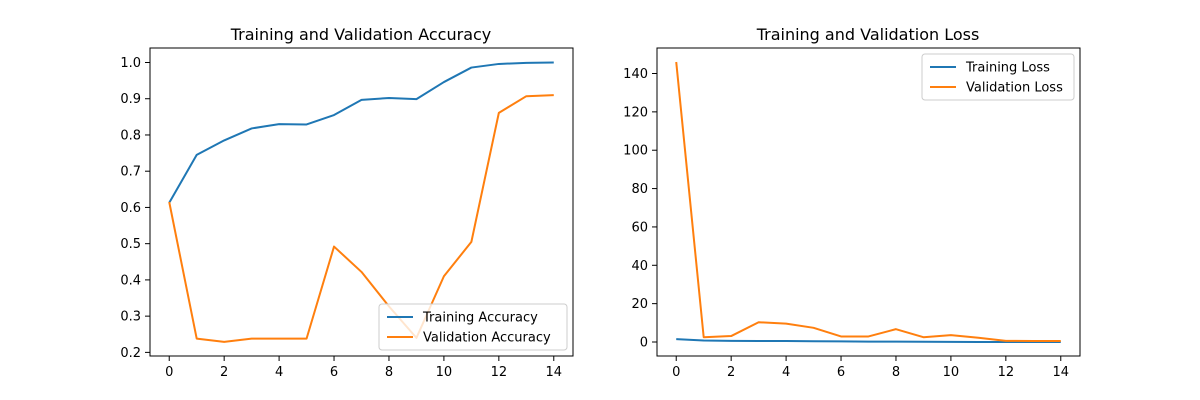  What do you see at coordinates (635, 112) in the screenshot?
I see `y-tick-label: 120` at bounding box center [635, 112].